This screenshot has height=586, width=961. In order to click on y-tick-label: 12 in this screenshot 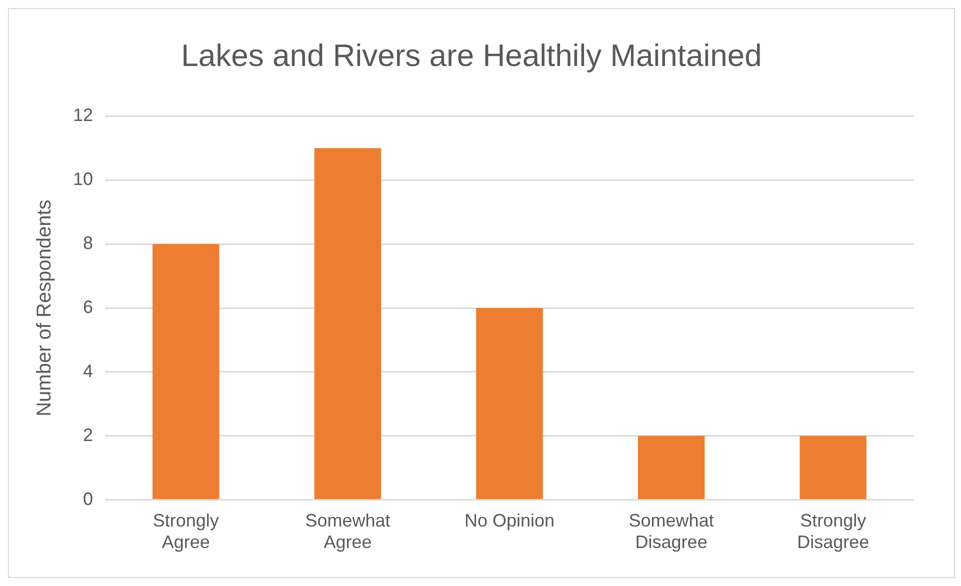, I will do `click(83, 115)`.